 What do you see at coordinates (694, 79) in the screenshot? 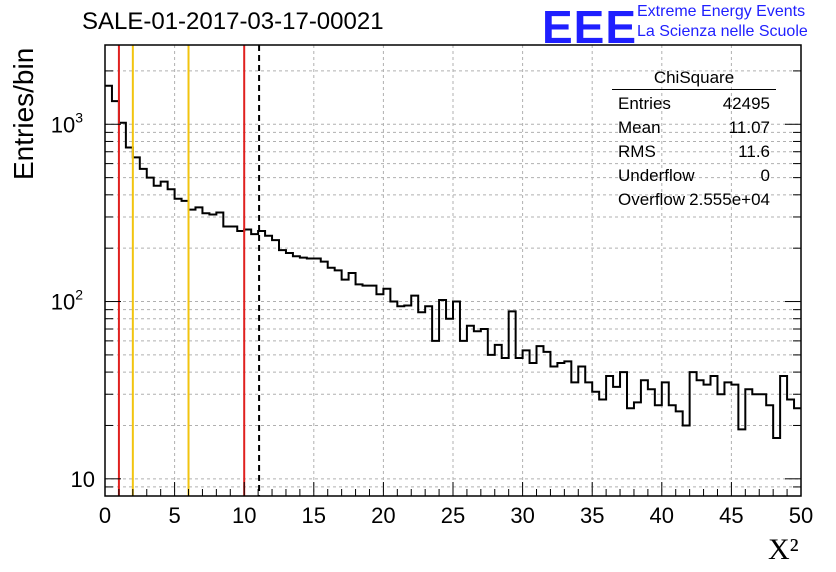
I see `stats-header: ChiSquare` at bounding box center [694, 79].